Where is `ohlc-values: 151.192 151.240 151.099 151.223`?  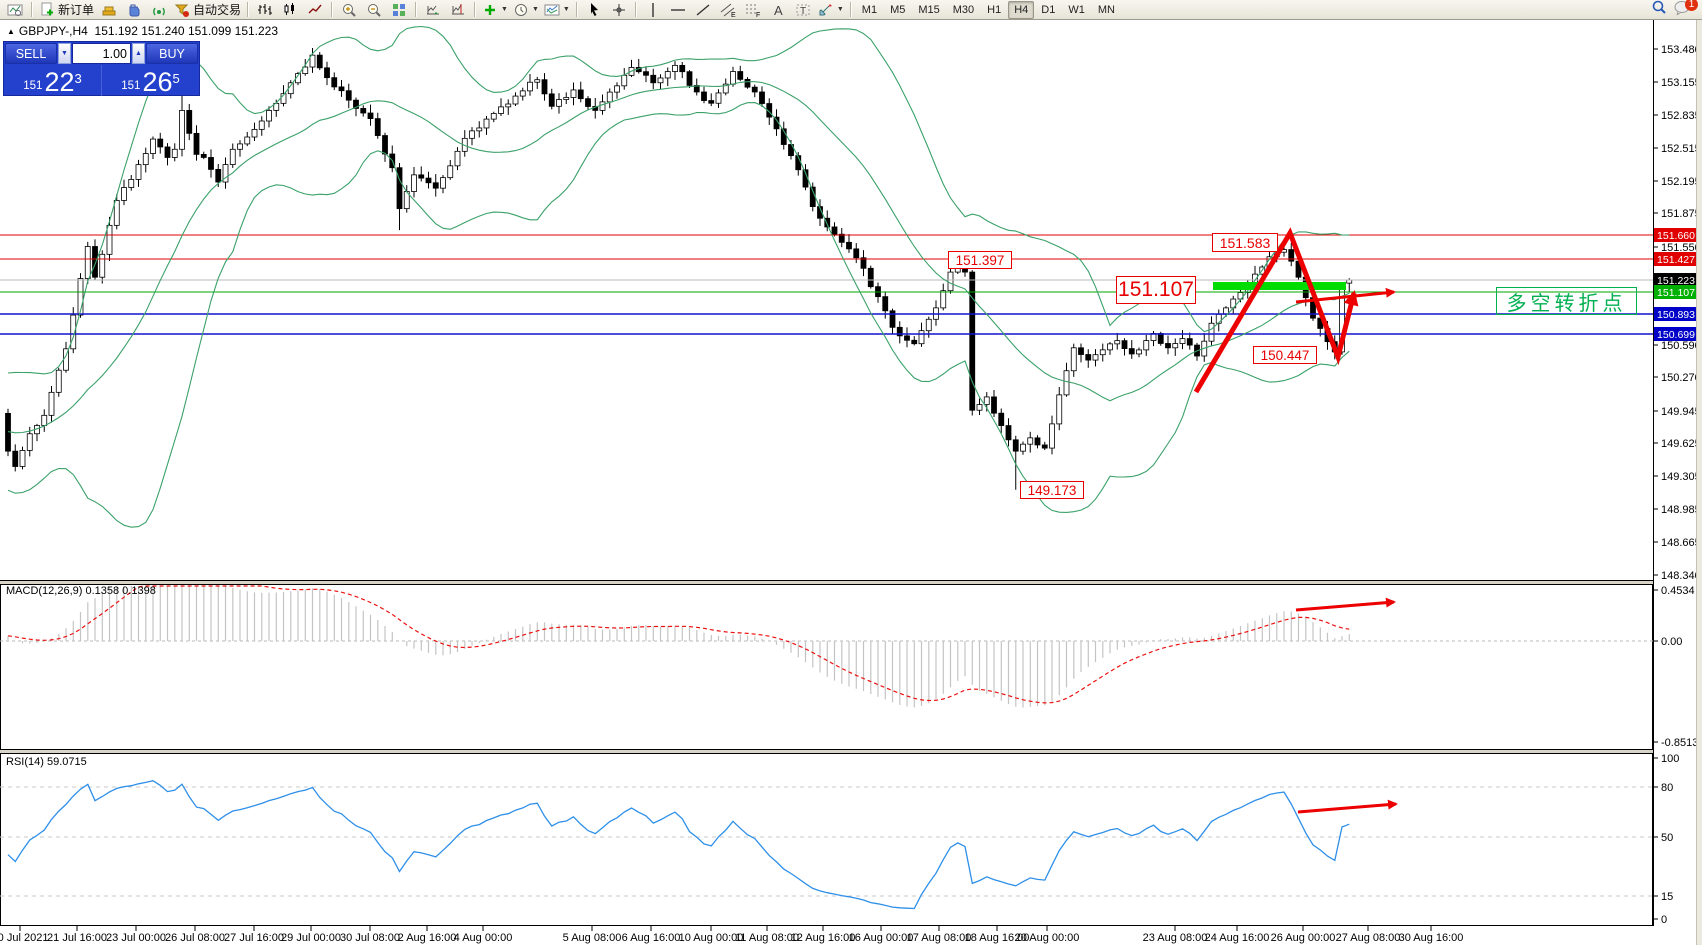 ohlc-values: 151.192 151.240 151.099 151.223 is located at coordinates (186, 31).